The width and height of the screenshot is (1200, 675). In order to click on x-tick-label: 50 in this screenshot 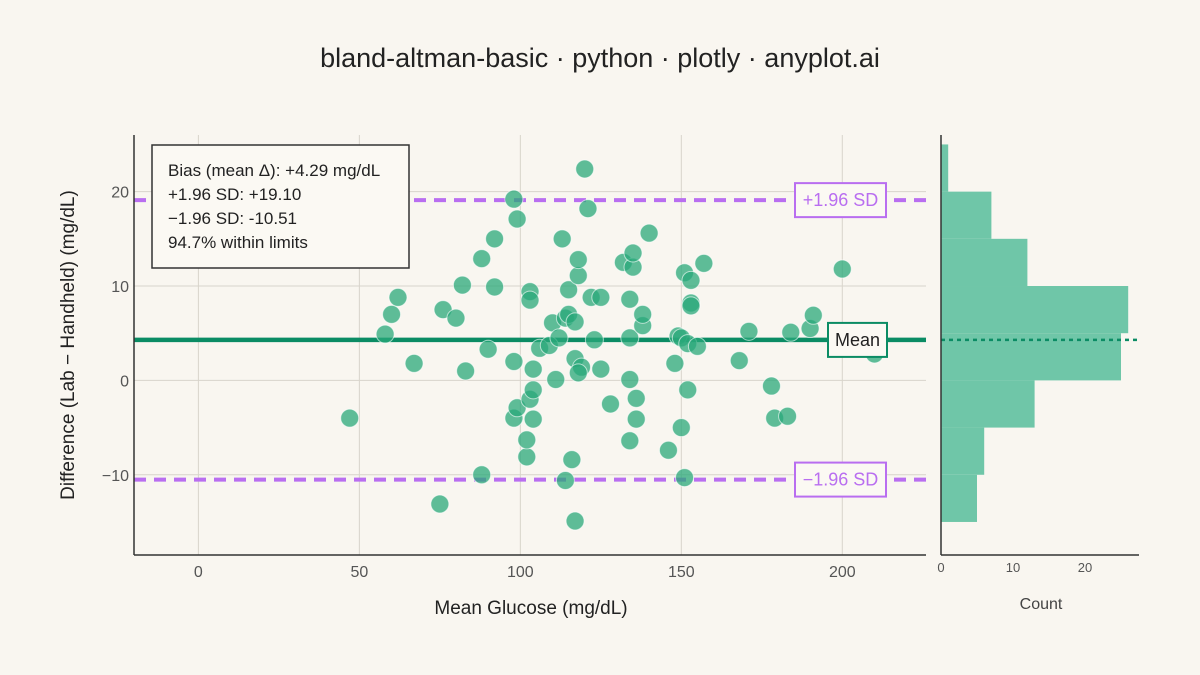, I will do `click(359, 572)`.